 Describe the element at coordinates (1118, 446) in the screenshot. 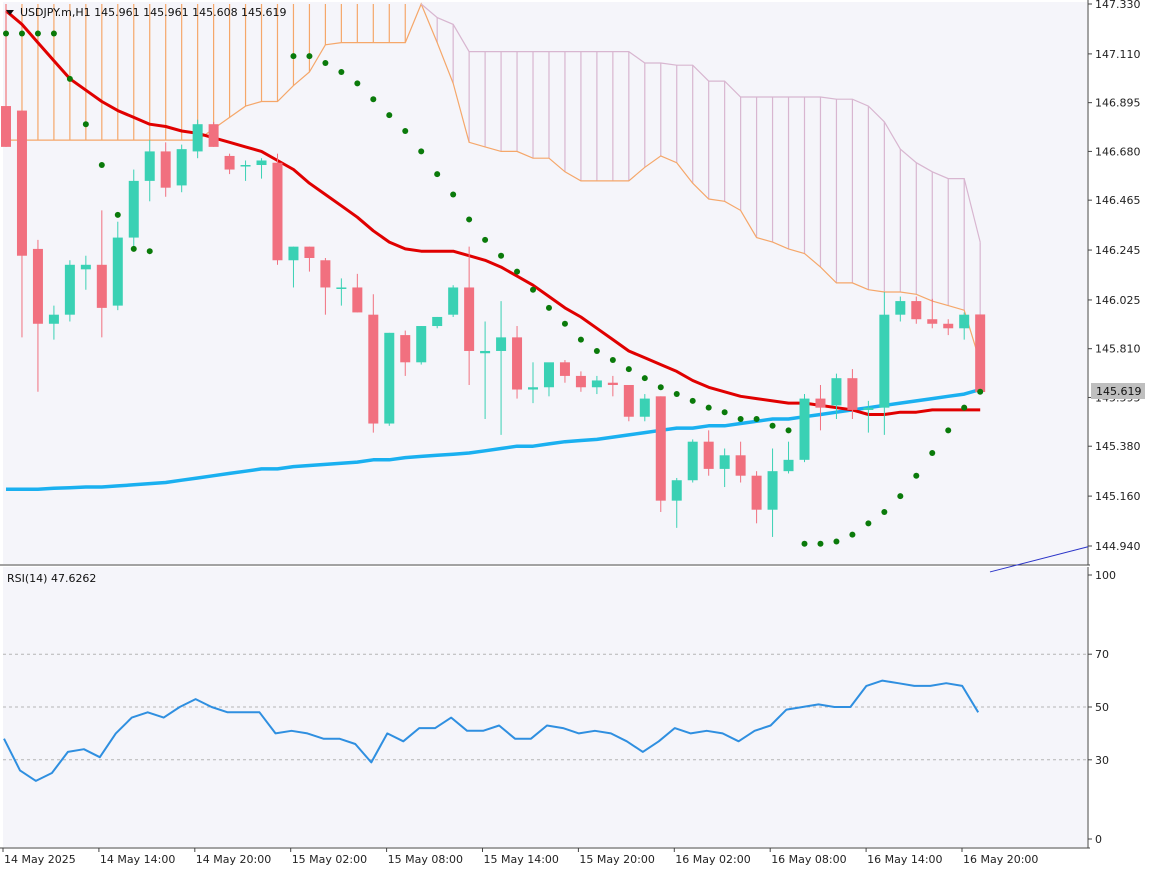

I see `price-tick-label: 145.380` at that location.